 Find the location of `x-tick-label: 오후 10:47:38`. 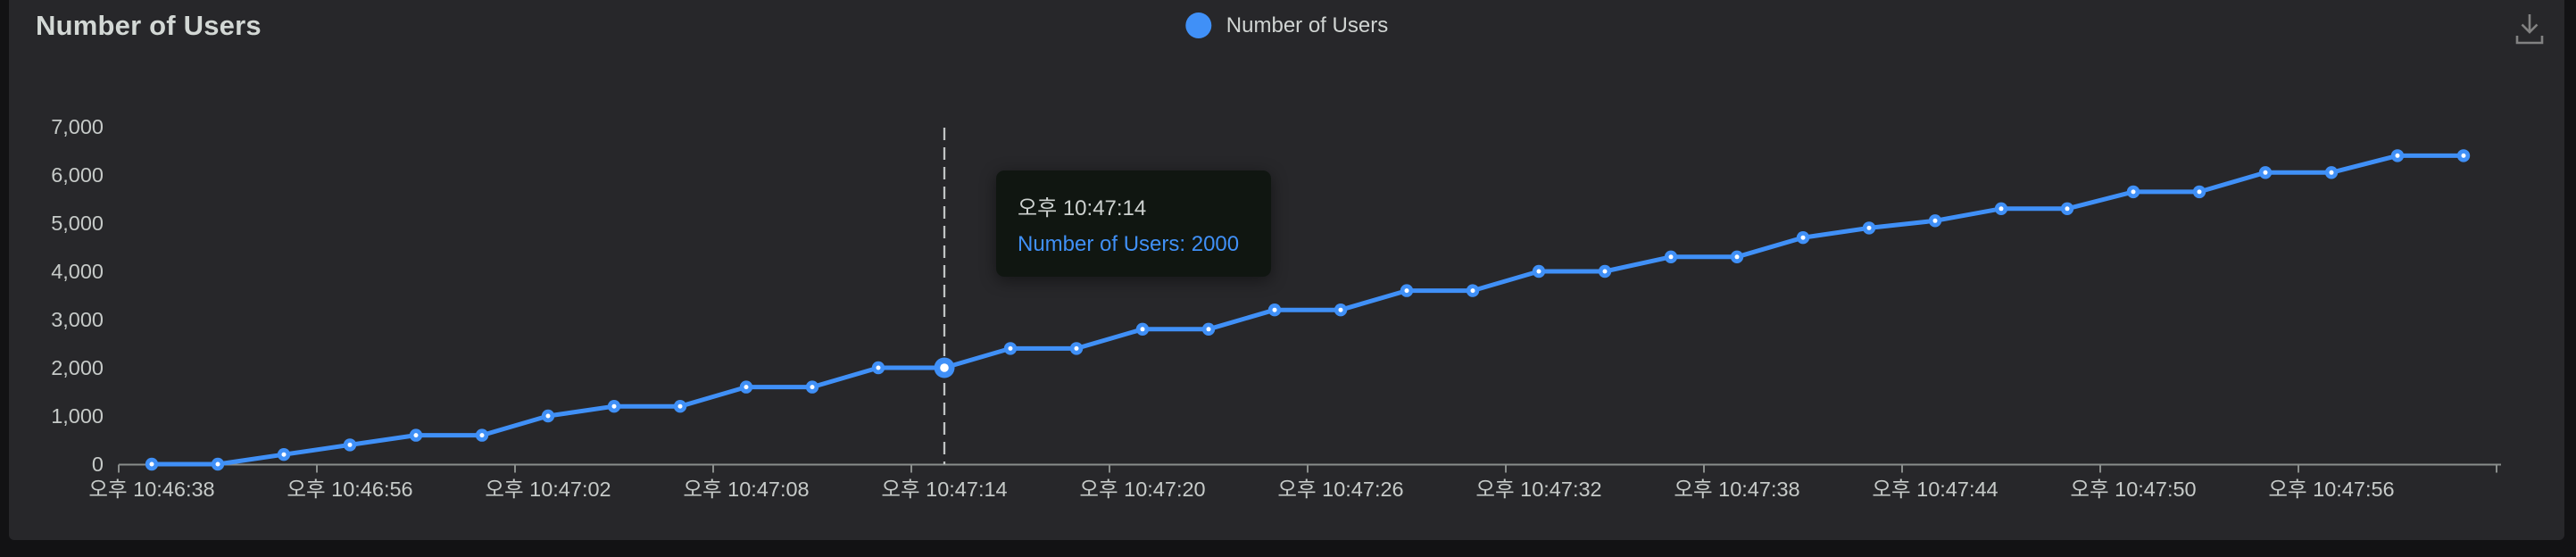

x-tick-label: 오후 10:47:38 is located at coordinates (1737, 490).